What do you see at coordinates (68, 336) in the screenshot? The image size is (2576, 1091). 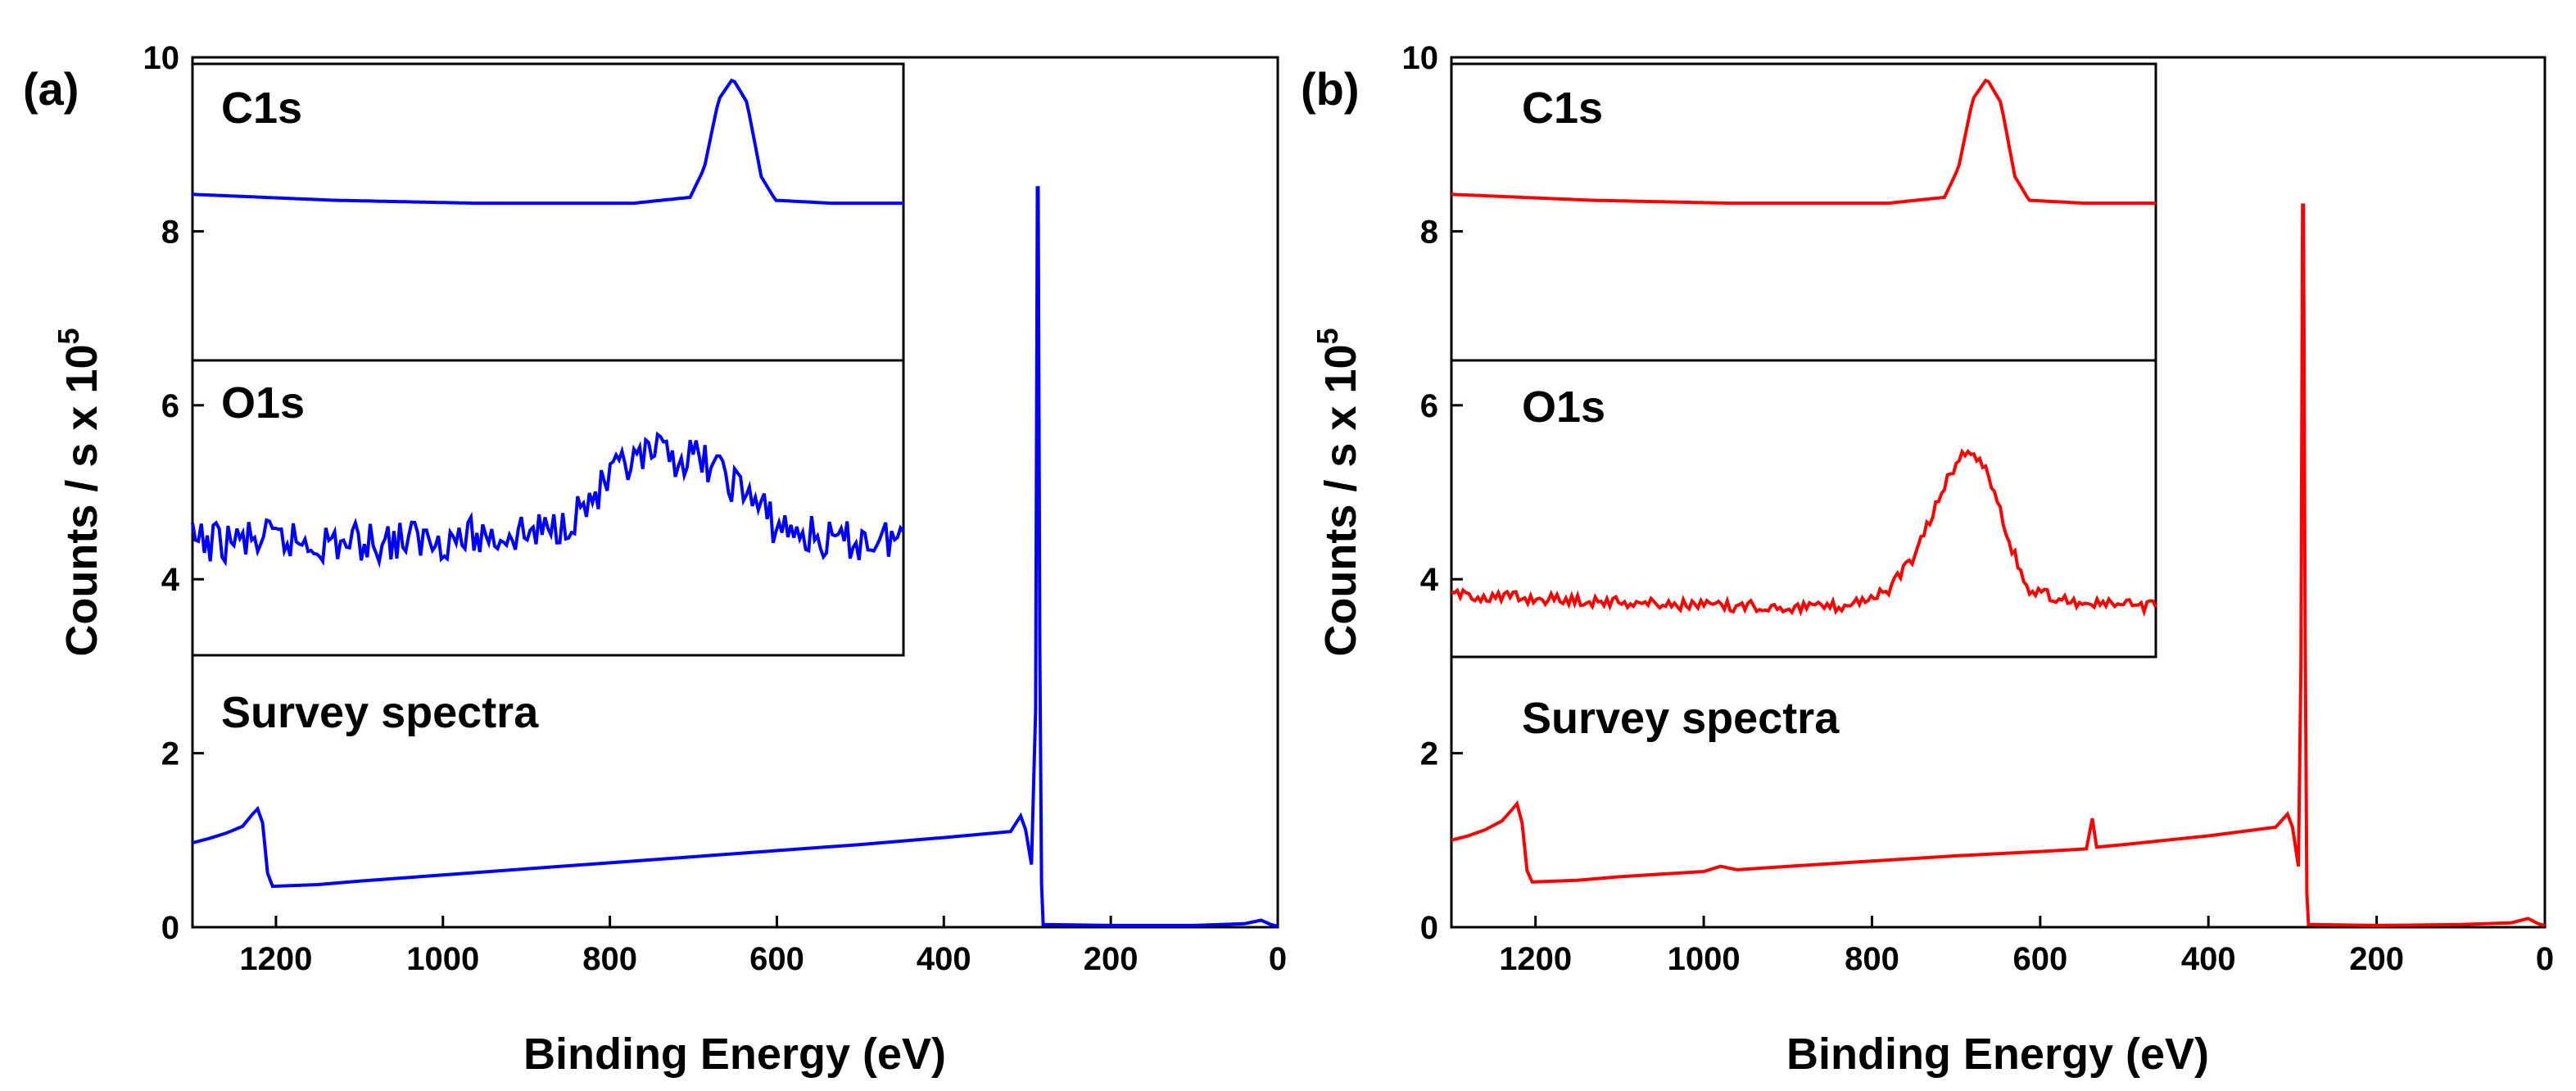 I see `panel-a-y-axis-title-exponent: 5` at bounding box center [68, 336].